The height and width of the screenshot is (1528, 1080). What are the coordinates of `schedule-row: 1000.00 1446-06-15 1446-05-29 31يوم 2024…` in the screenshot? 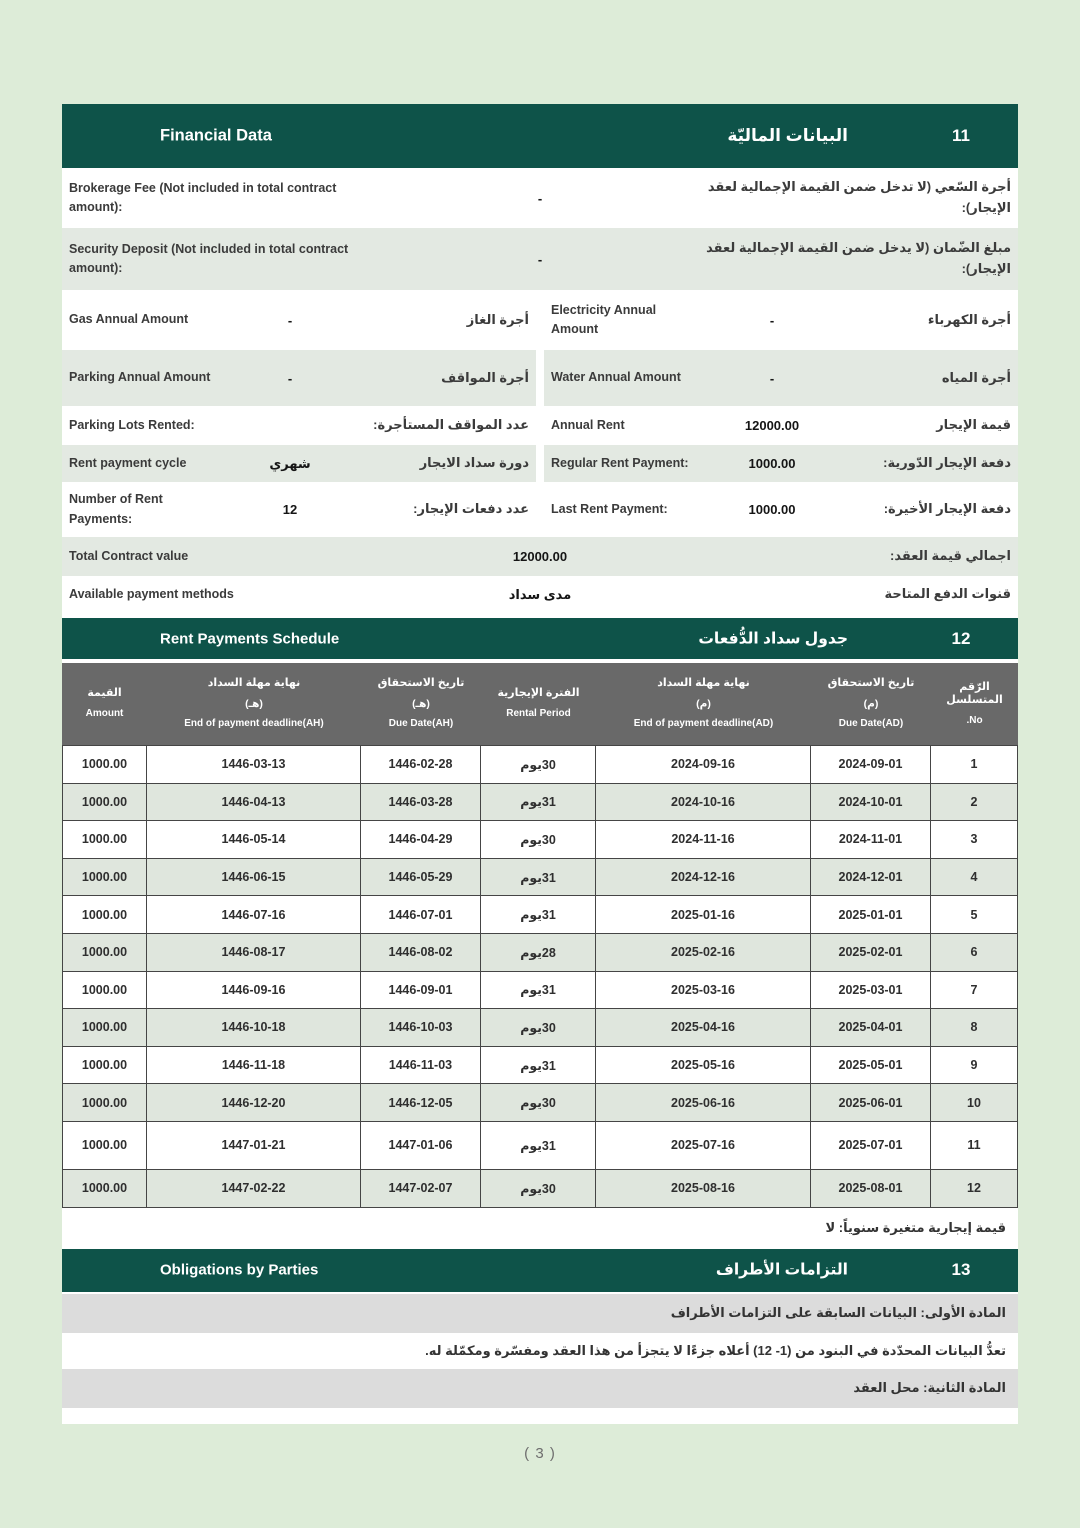 It's located at (540, 877).